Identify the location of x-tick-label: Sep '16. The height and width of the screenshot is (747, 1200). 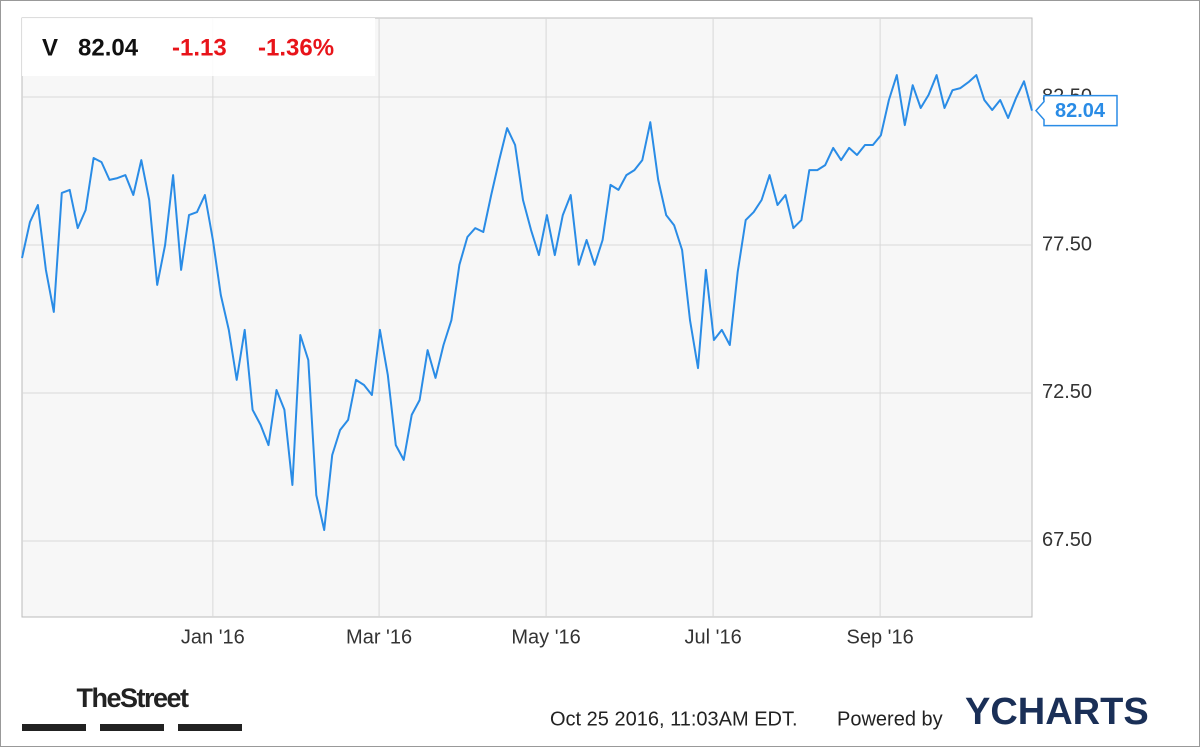
(879, 637).